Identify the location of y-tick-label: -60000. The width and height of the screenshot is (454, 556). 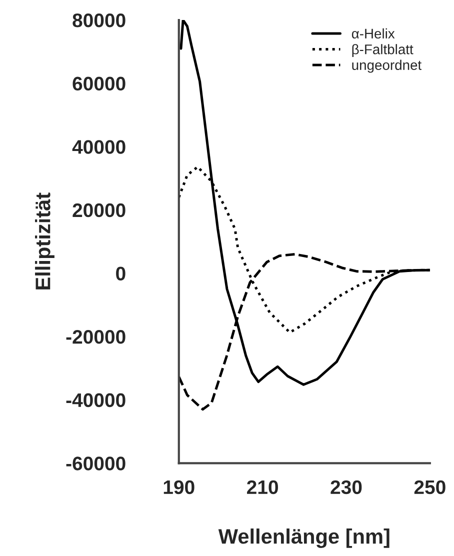
(96, 463).